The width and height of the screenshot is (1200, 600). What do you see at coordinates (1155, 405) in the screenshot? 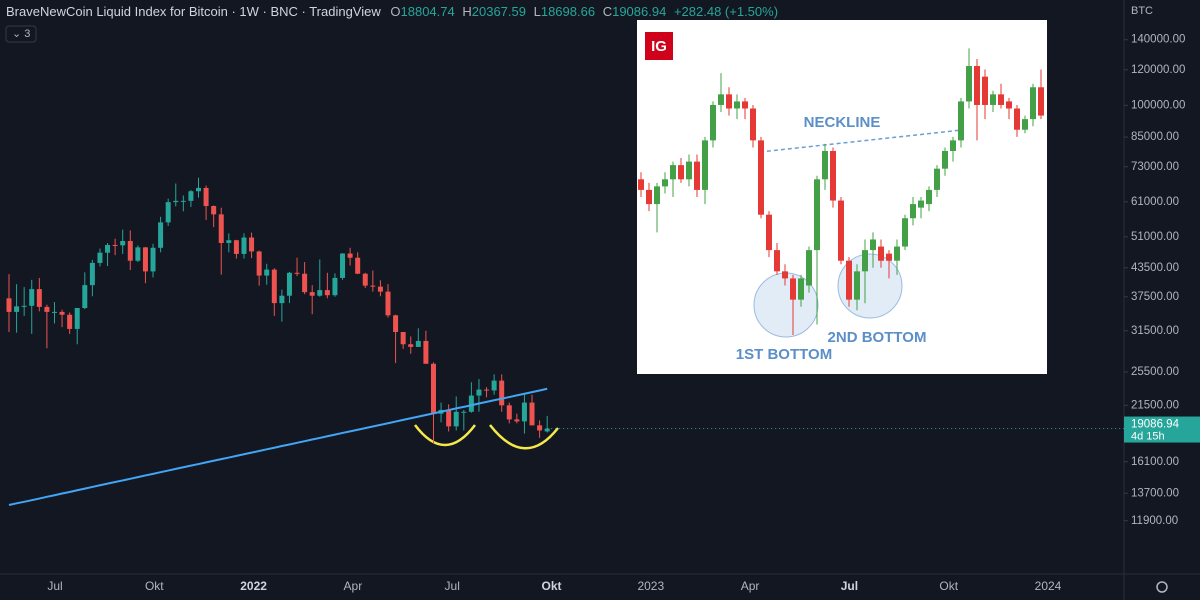
I see `y-tick-label: 21500.00` at bounding box center [1155, 405].